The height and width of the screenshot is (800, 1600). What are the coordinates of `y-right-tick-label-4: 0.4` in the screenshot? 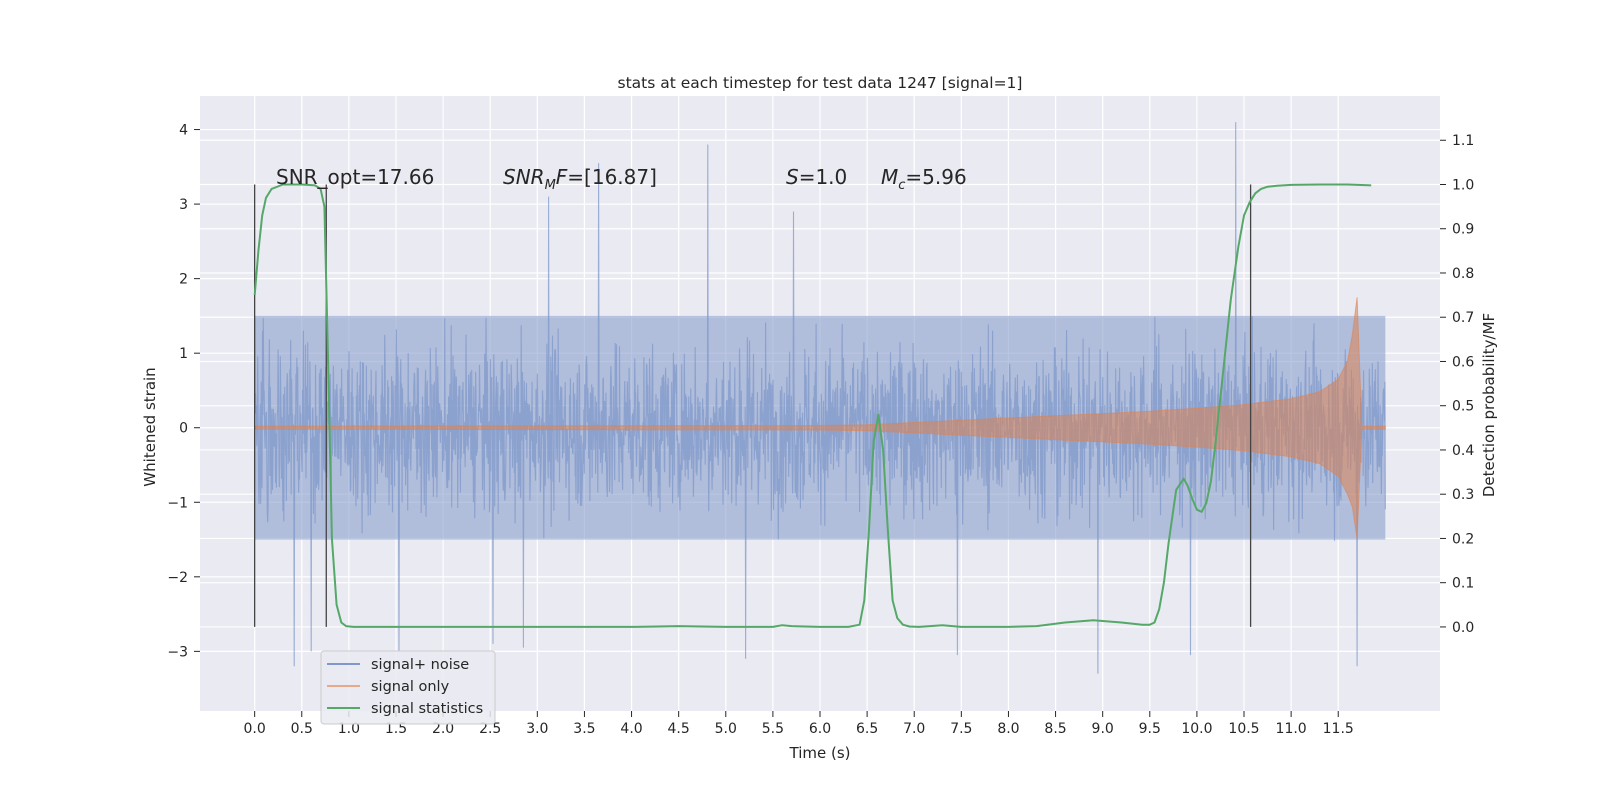 It's located at (1463, 451).